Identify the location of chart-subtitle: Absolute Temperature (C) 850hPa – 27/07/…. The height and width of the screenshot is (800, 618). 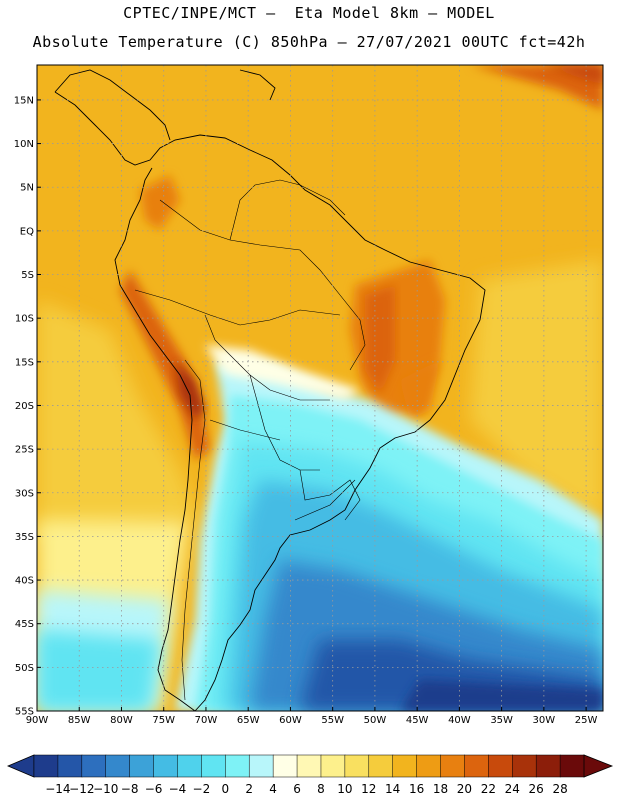
(309, 42).